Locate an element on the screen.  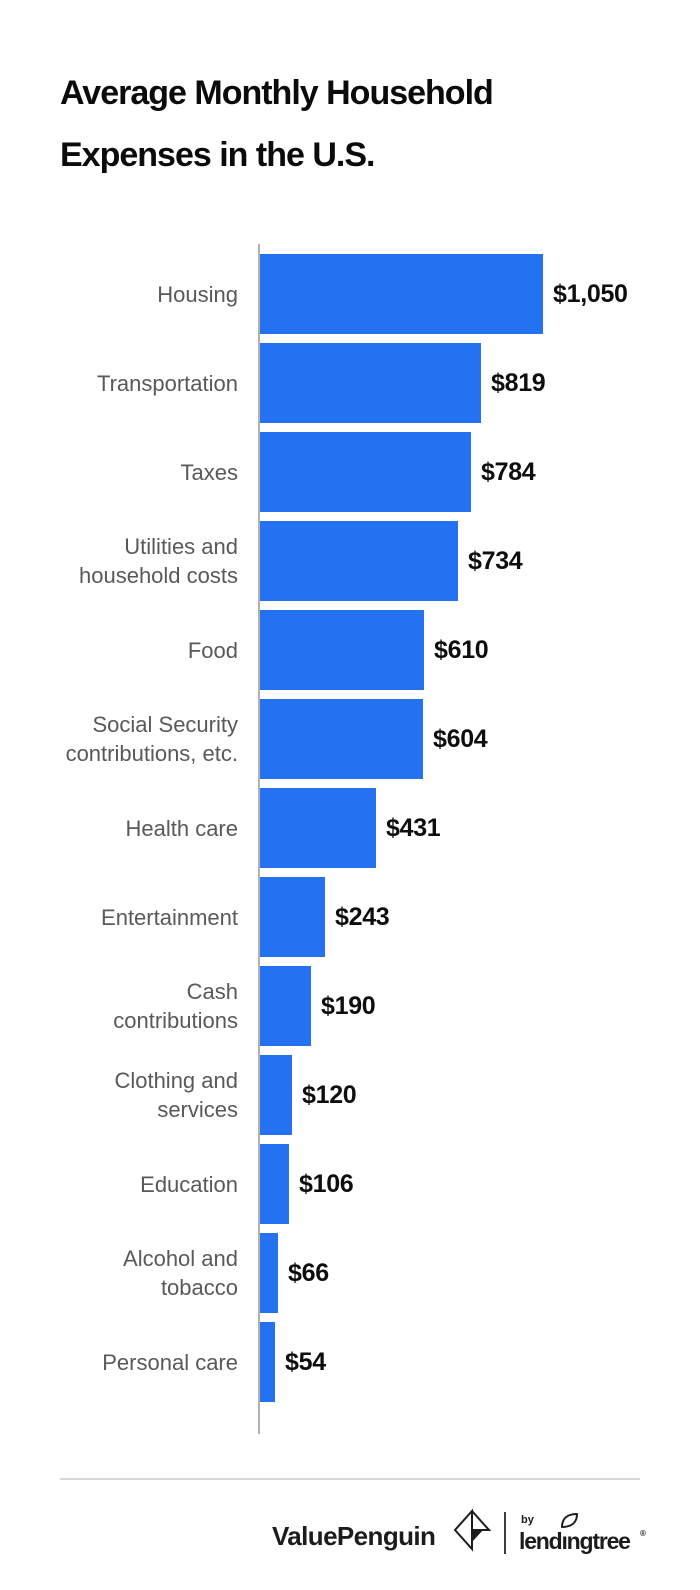
footer-divider is located at coordinates (350, 1479).